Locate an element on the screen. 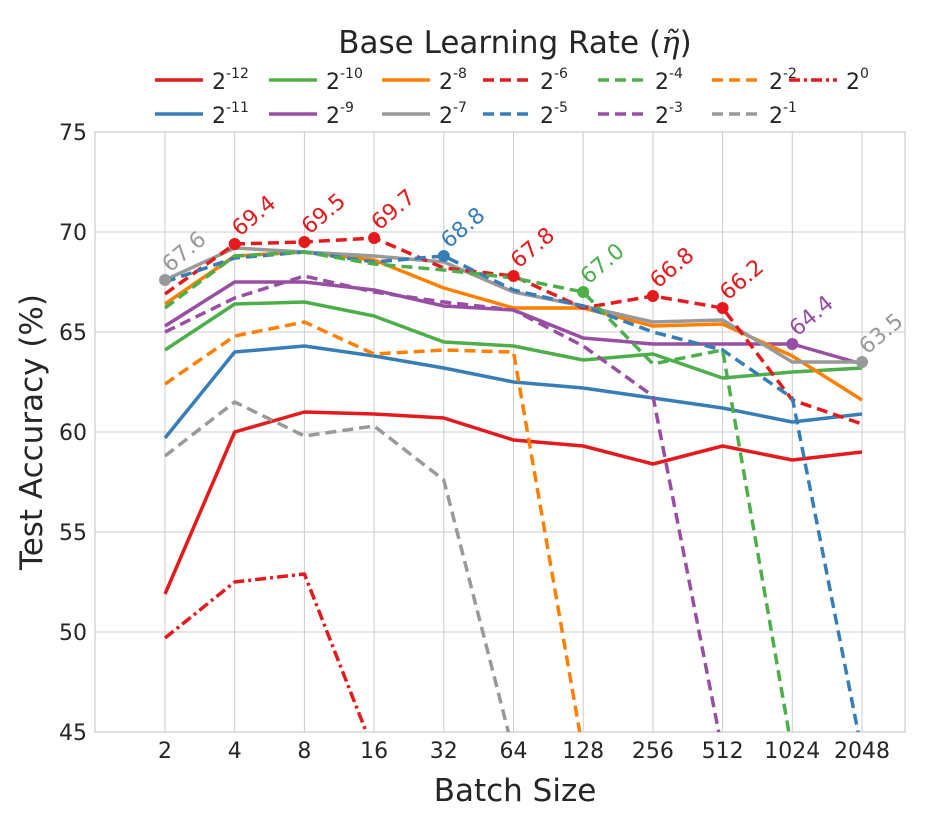 Image resolution: width=947 pixels, height=823 pixels. legend-label-exp: -2 is located at coordinates (790, 74).